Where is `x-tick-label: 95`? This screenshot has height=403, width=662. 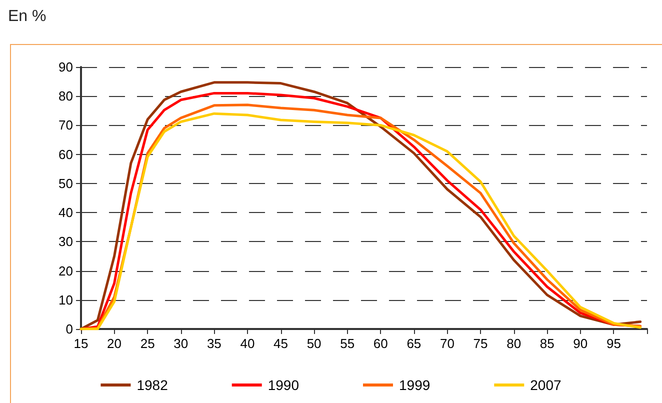 x-tick-label: 95 is located at coordinates (613, 343).